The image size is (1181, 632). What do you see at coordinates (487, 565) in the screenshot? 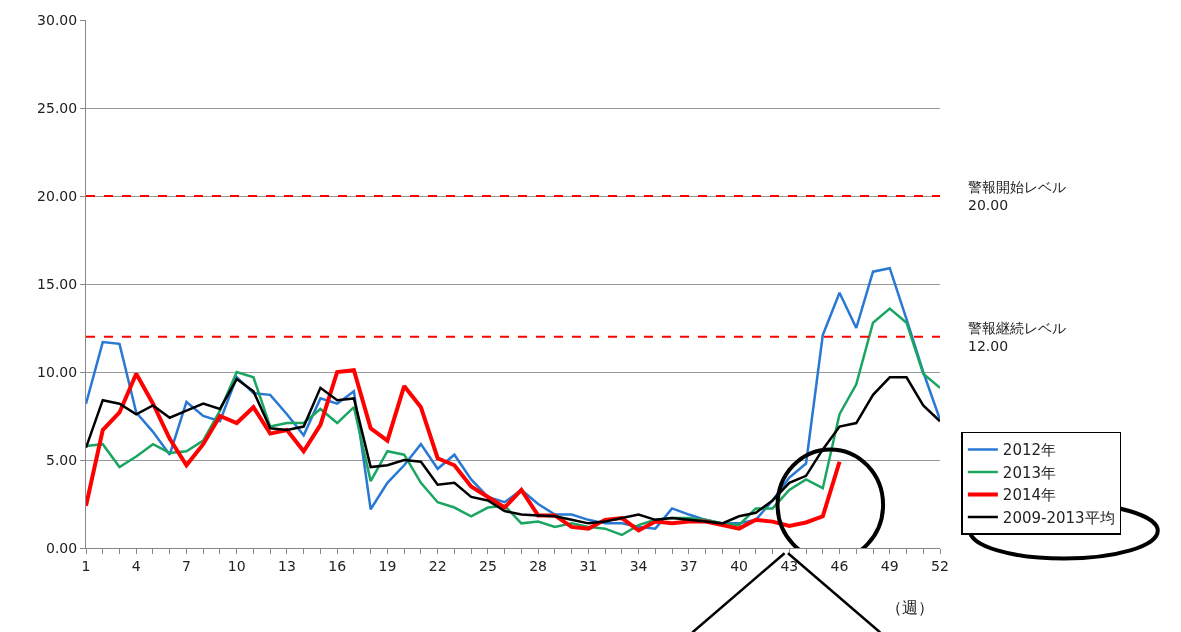
I see `x-tick-label: 25` at bounding box center [487, 565].